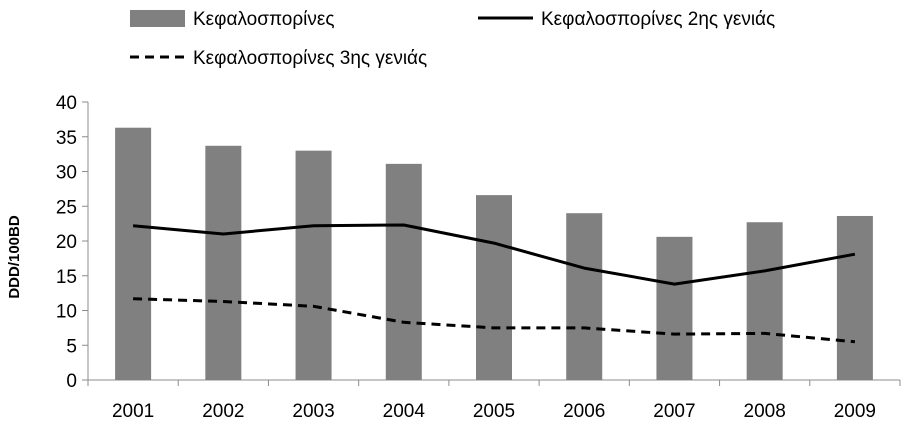 The width and height of the screenshot is (914, 429). What do you see at coordinates (658, 19) in the screenshot?
I see `legend-label: Κεφαλοσπορίνες 2ης γενιάς` at bounding box center [658, 19].